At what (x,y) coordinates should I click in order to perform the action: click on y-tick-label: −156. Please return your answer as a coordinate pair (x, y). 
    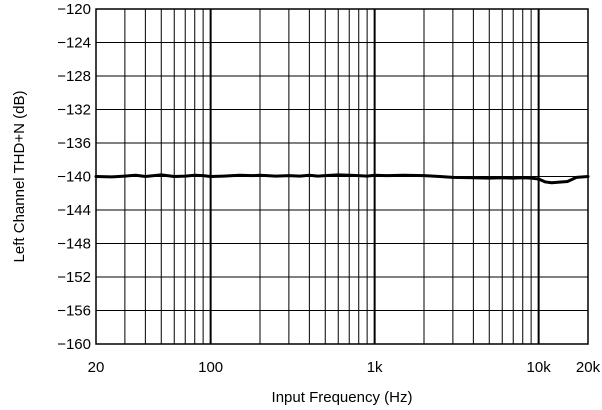
    Looking at the image, I should click on (74, 311).